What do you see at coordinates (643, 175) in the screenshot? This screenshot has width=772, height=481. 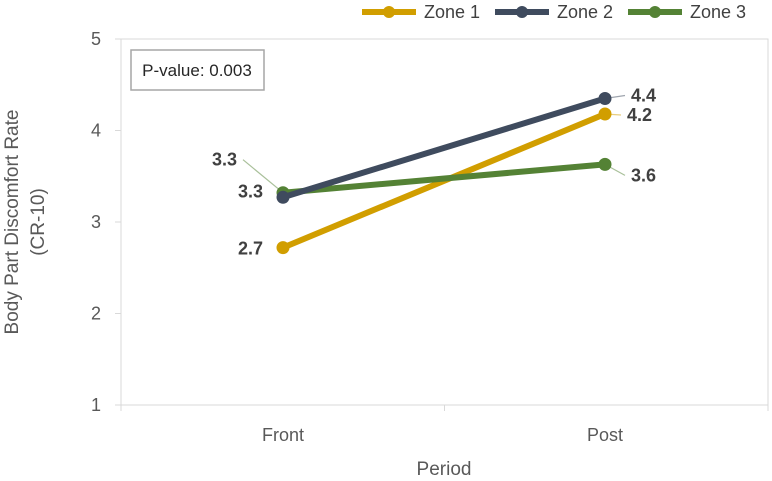 I see `zone-3-data-label: 3.6` at bounding box center [643, 175].